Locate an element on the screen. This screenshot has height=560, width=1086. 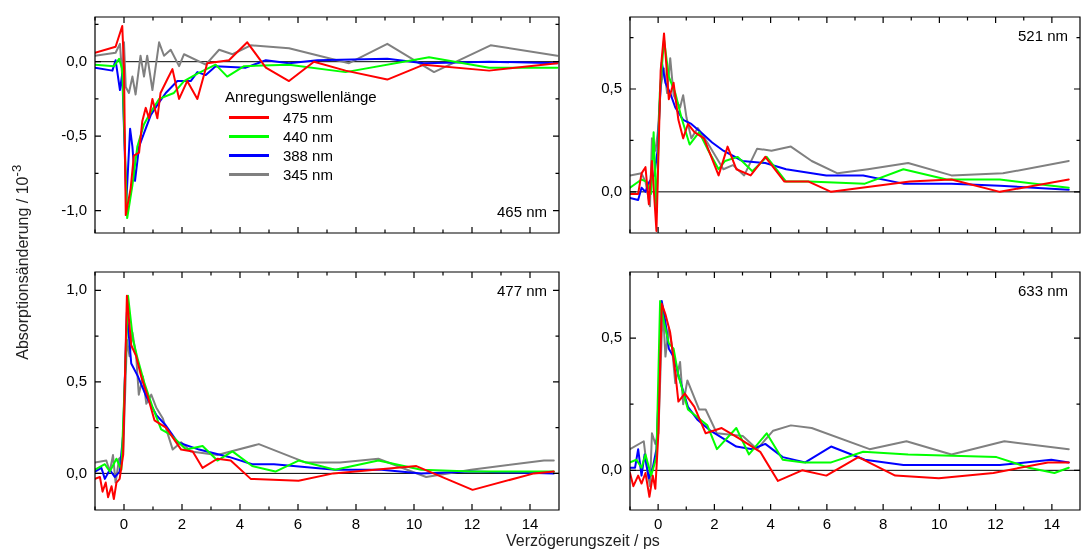
legend-label: 345 nm is located at coordinates (307, 175).